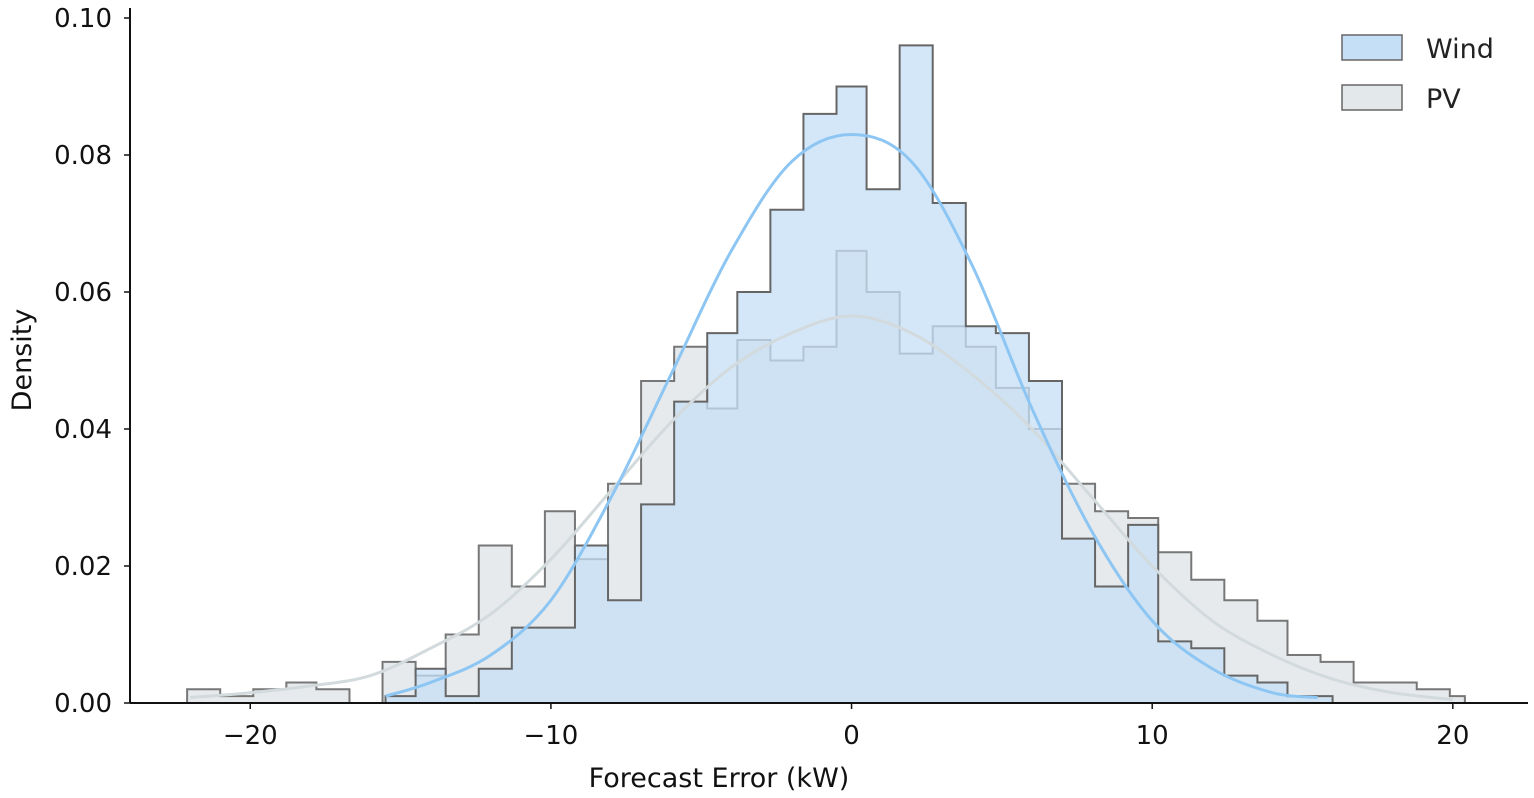 The image size is (1534, 798). Describe the element at coordinates (1443, 99) in the screenshot. I see `legend-label-pv: PV` at that location.